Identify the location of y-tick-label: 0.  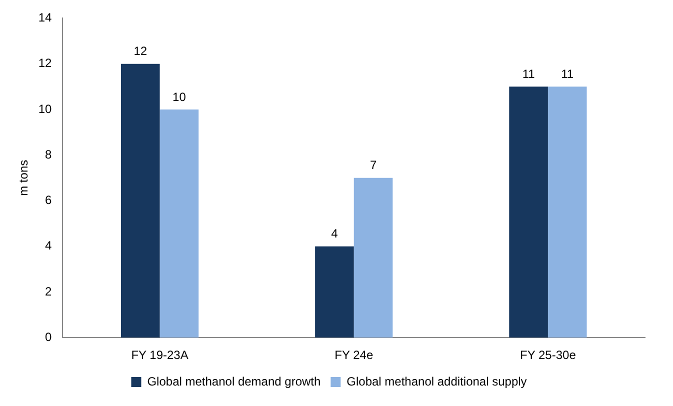
(48, 337).